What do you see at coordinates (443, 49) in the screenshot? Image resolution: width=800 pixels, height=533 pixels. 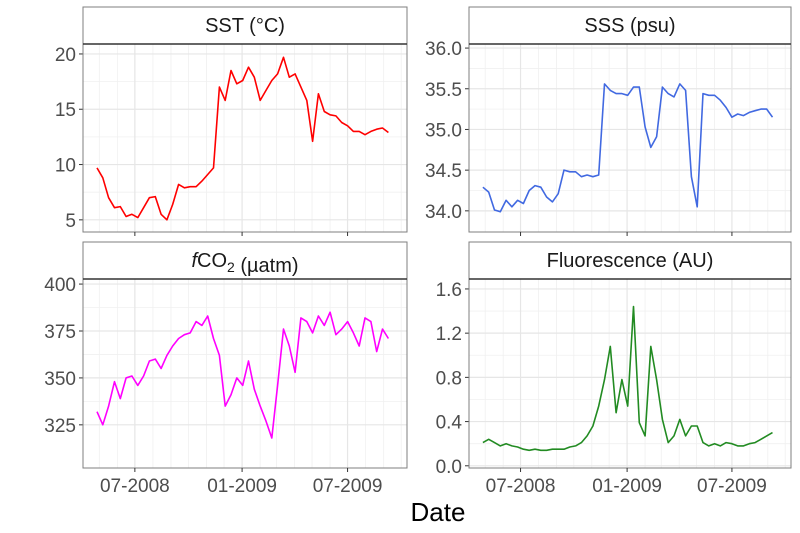 I see `y-tick-label: 36.0` at bounding box center [443, 49].